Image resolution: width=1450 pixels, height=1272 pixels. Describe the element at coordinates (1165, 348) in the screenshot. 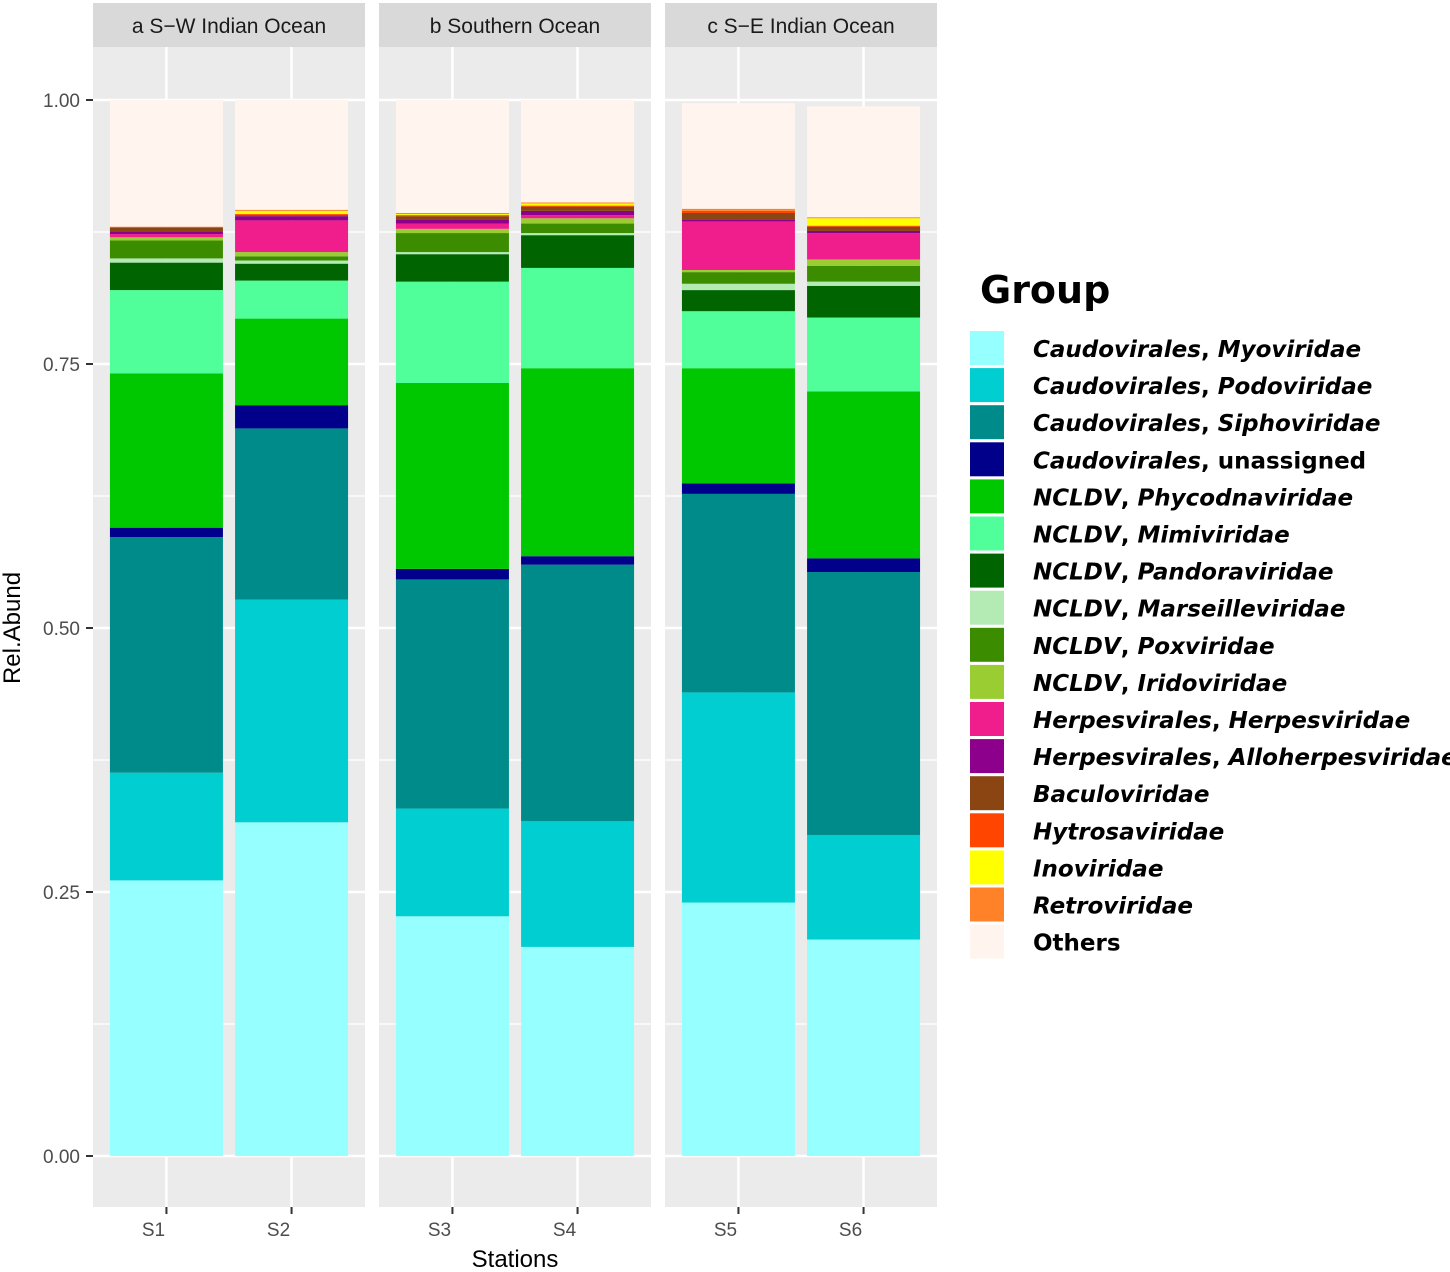

I see `legend-entry: Caudovirales, Myoviridae` at that location.